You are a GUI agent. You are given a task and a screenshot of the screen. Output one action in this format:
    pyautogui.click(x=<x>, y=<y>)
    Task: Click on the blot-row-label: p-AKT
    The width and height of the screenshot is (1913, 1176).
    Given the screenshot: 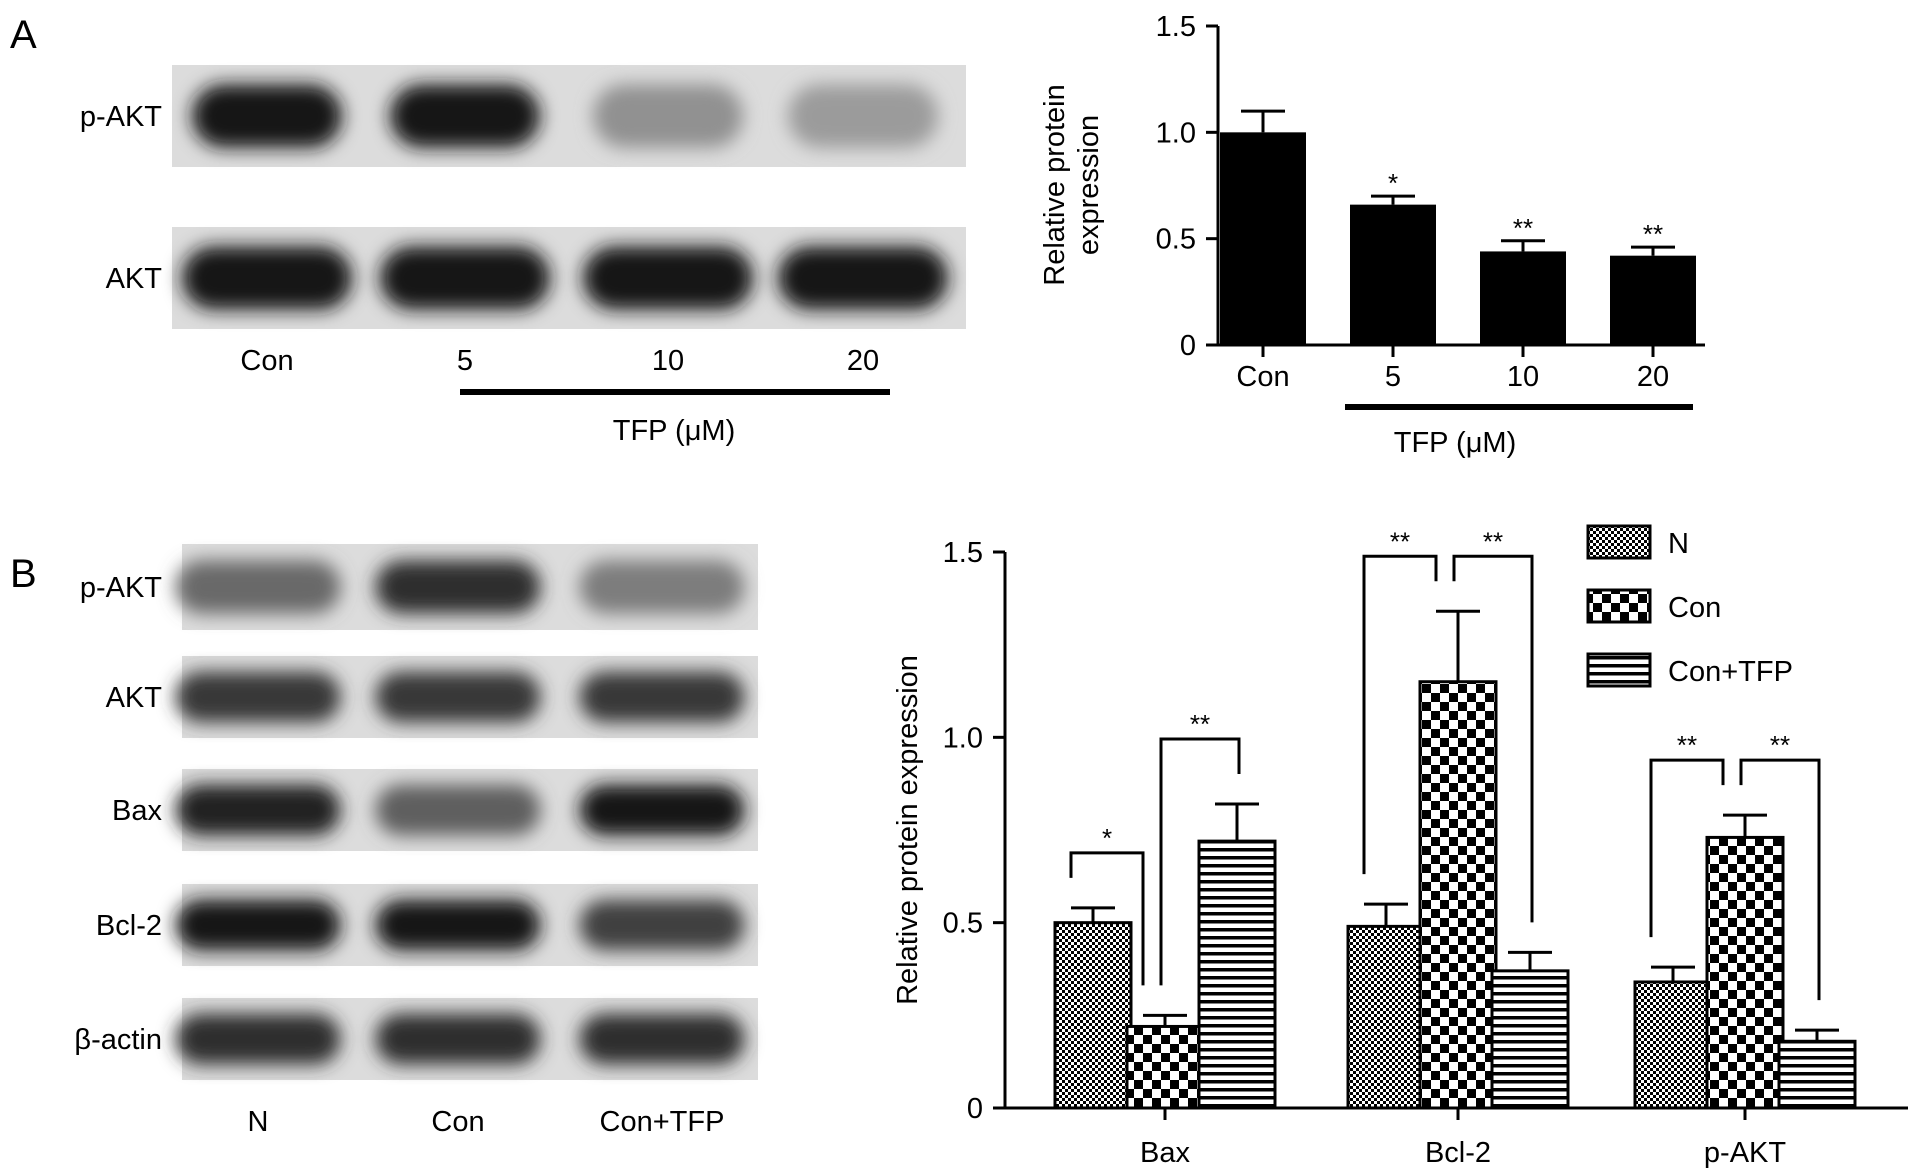 What is the action you would take?
    pyautogui.click(x=121, y=588)
    